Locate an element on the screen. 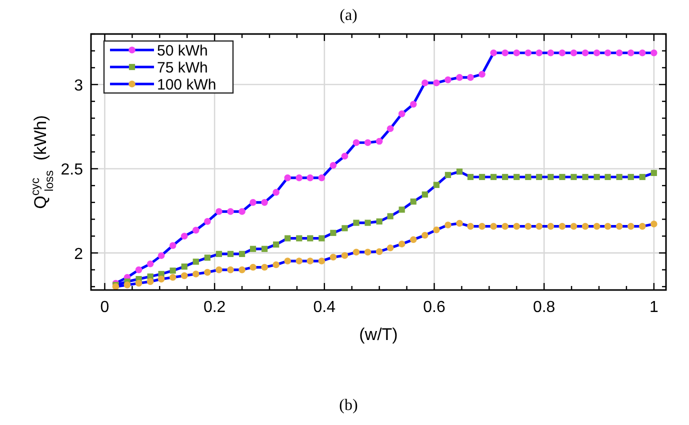 The image size is (689, 425). x-tick-label: 1 is located at coordinates (653, 307).